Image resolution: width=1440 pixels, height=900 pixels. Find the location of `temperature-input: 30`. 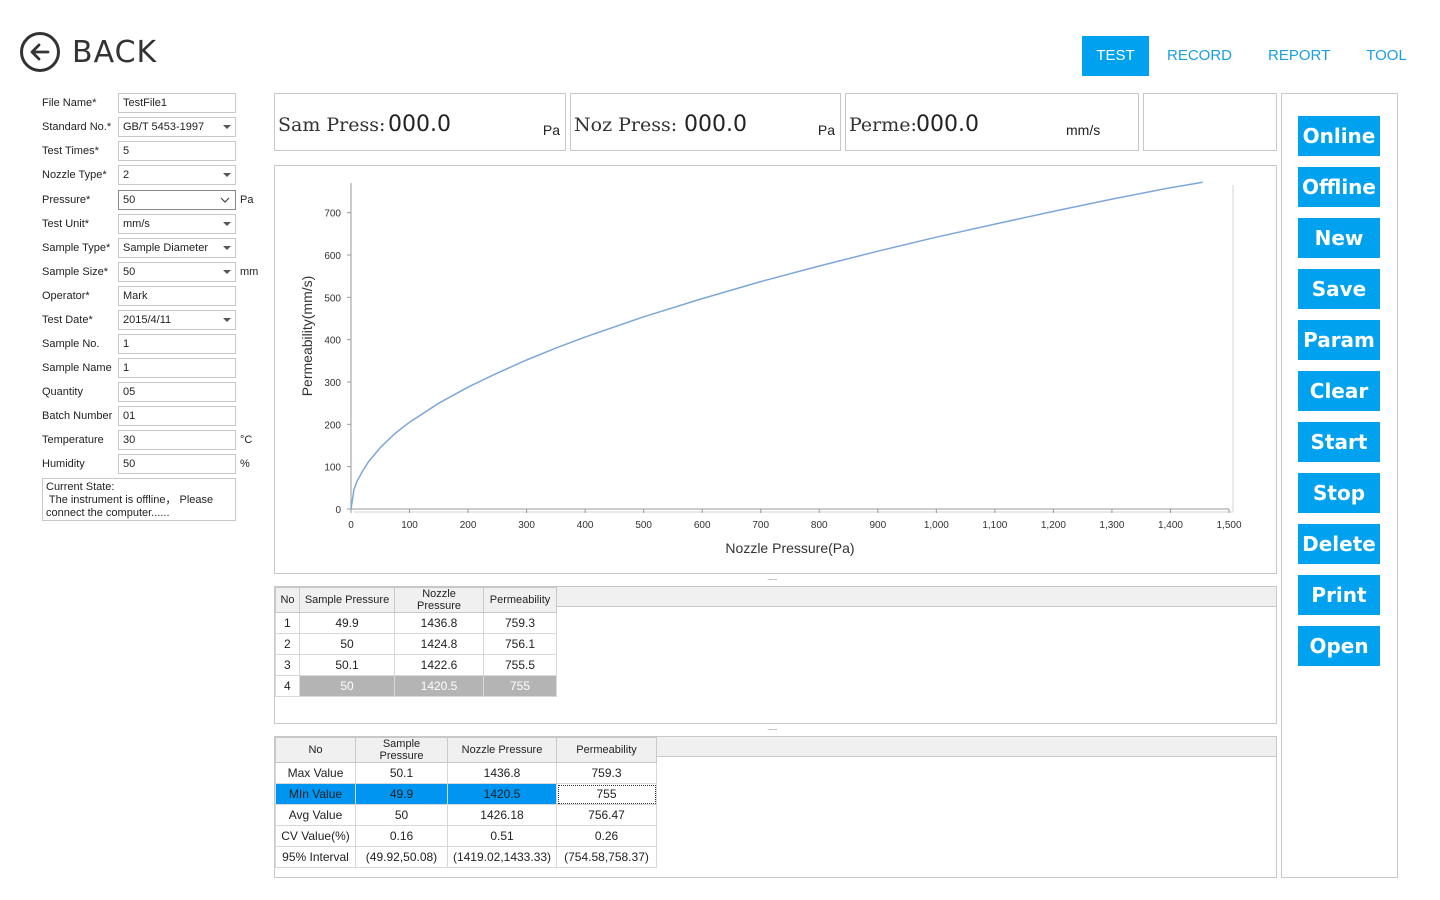

temperature-input: 30 is located at coordinates (177, 440).